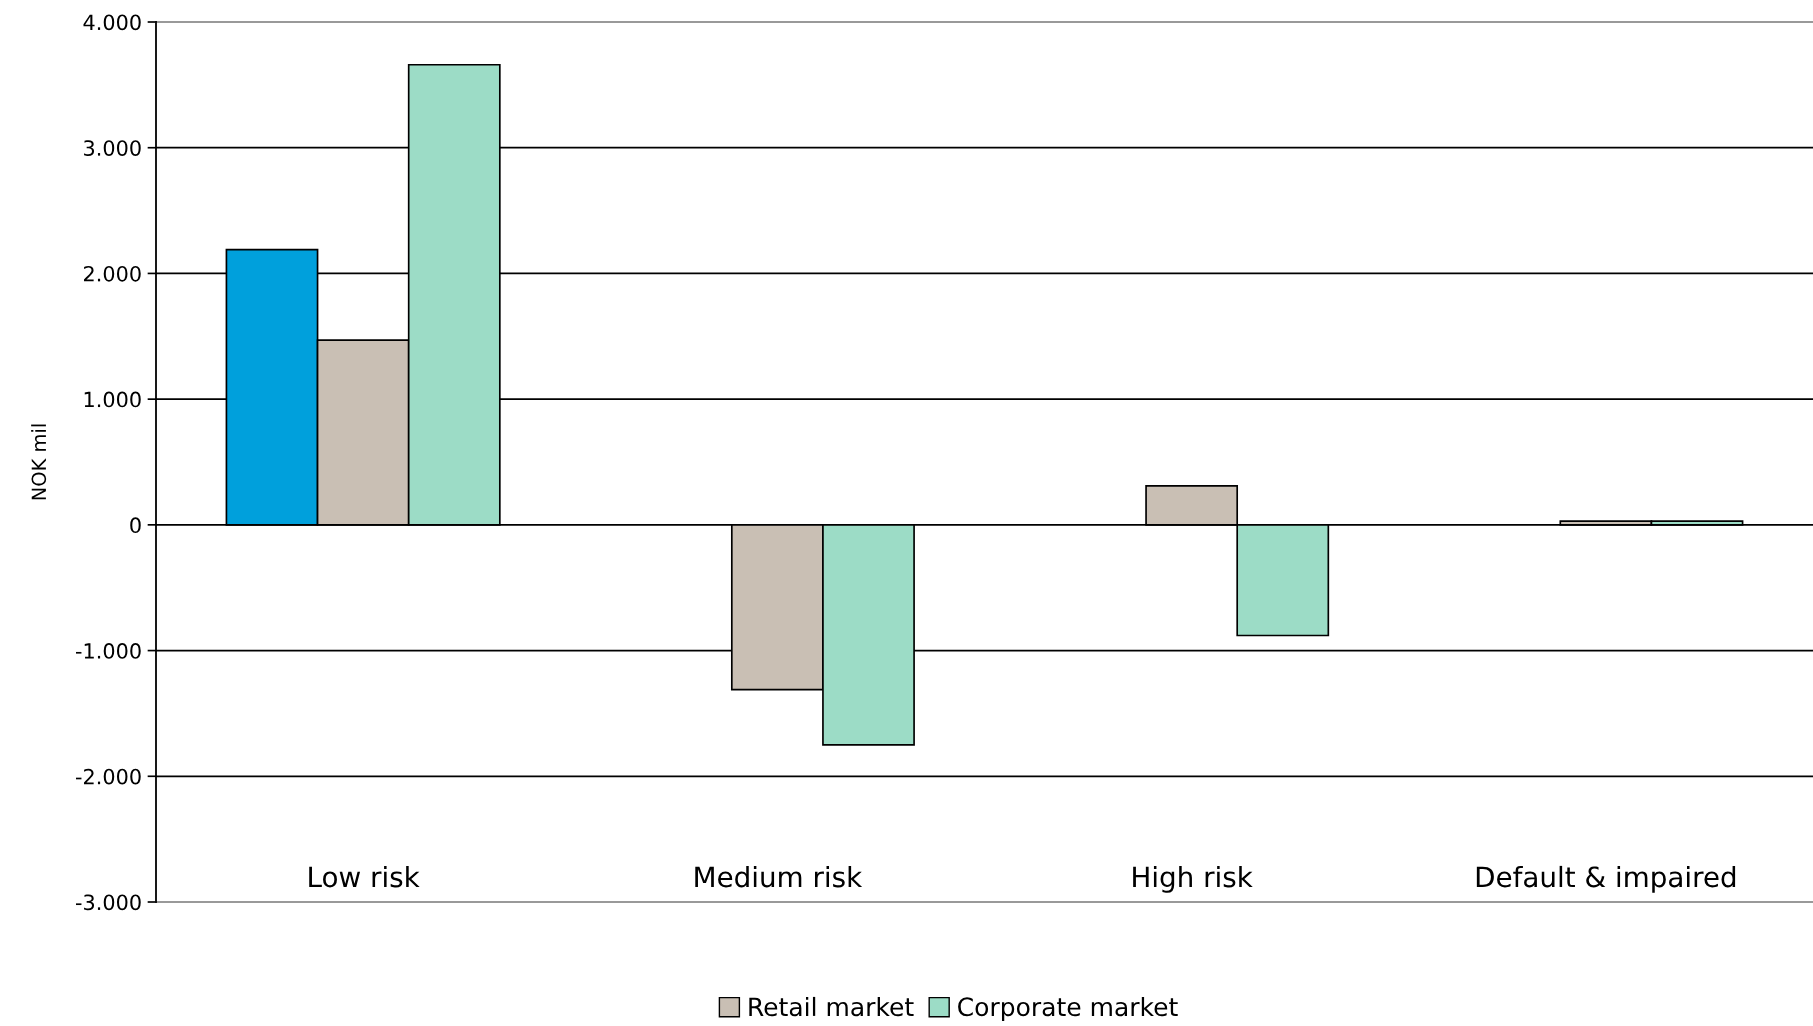 Image resolution: width=1813 pixels, height=1026 pixels. Describe the element at coordinates (1193, 879) in the screenshot. I see `x-tick-label: High risk` at that location.